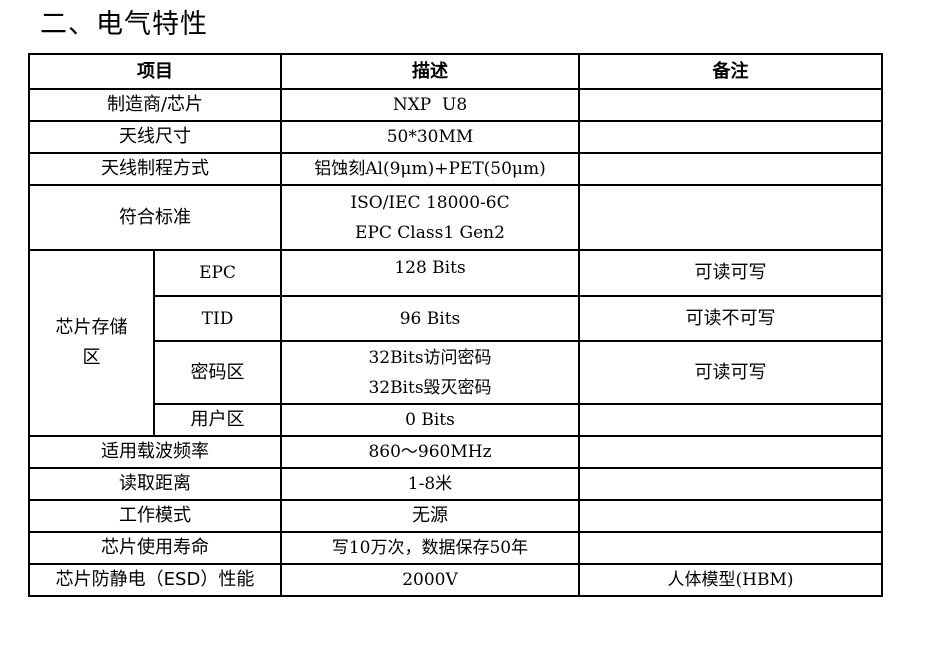  I want to click on section-title: 二、电气特性, so click(124, 24).